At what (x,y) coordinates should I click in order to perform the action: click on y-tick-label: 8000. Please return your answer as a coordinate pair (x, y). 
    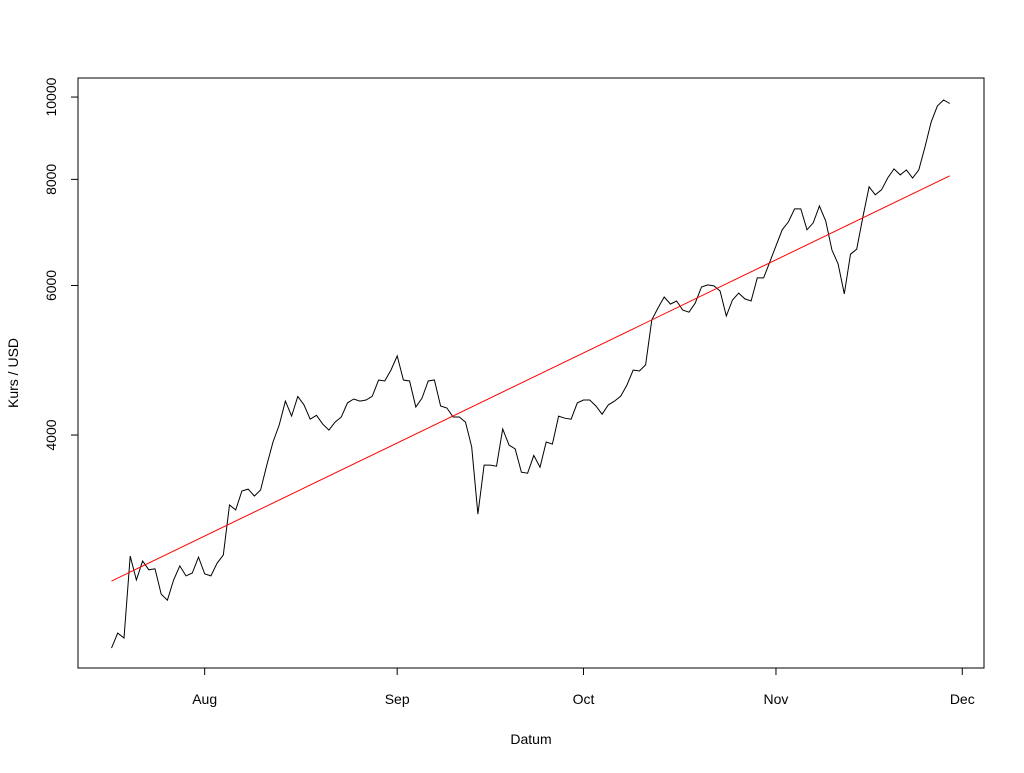
    Looking at the image, I should click on (51, 179).